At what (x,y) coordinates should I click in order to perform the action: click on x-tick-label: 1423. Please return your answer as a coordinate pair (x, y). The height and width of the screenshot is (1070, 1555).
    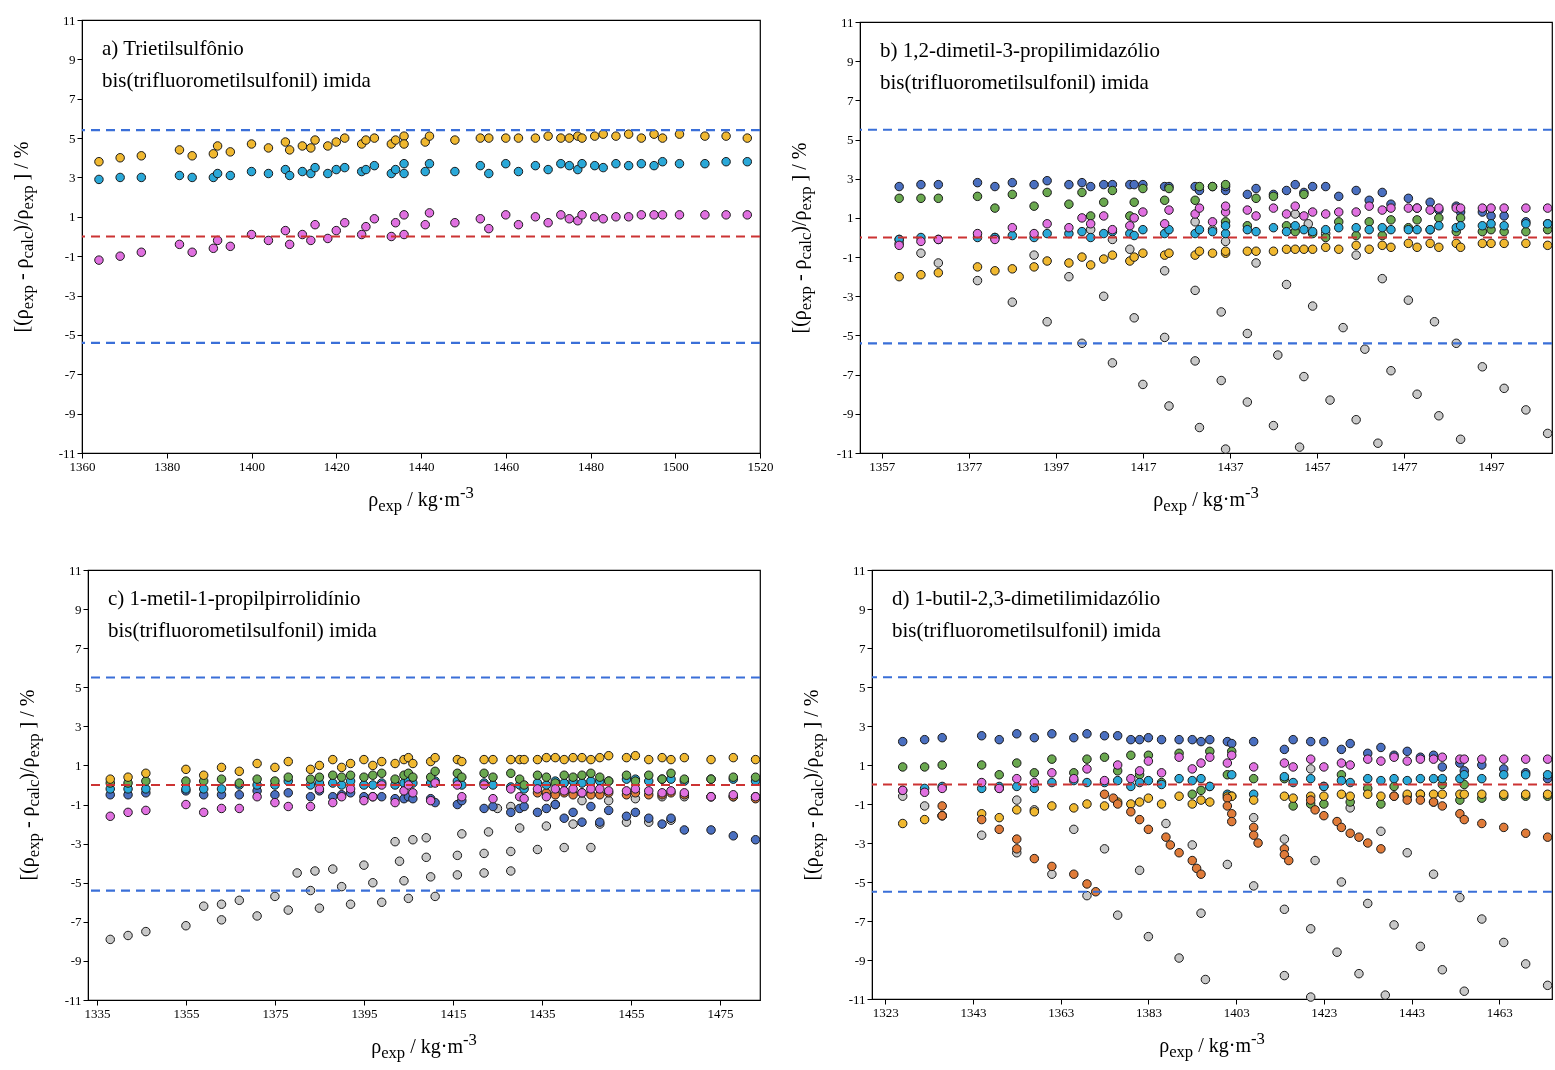
    Looking at the image, I should click on (1324, 1012).